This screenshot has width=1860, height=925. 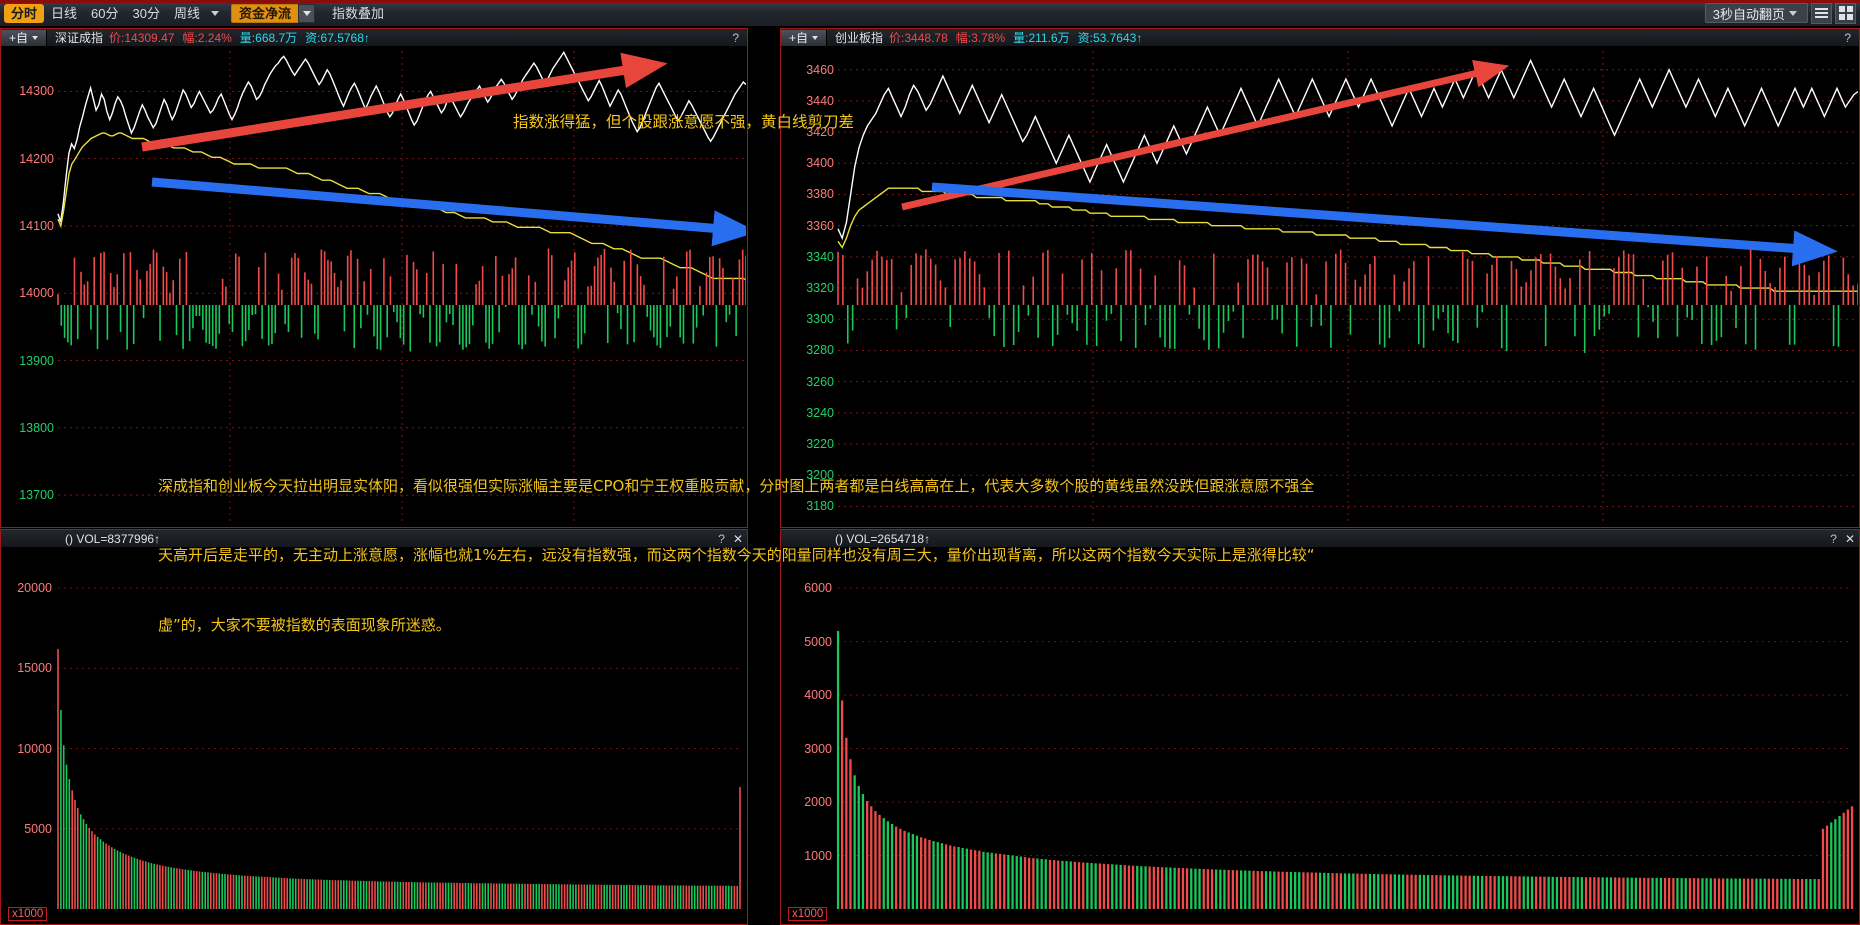 What do you see at coordinates (1049, 38) in the screenshot?
I see `right-volume-value: 211.6万` at bounding box center [1049, 38].